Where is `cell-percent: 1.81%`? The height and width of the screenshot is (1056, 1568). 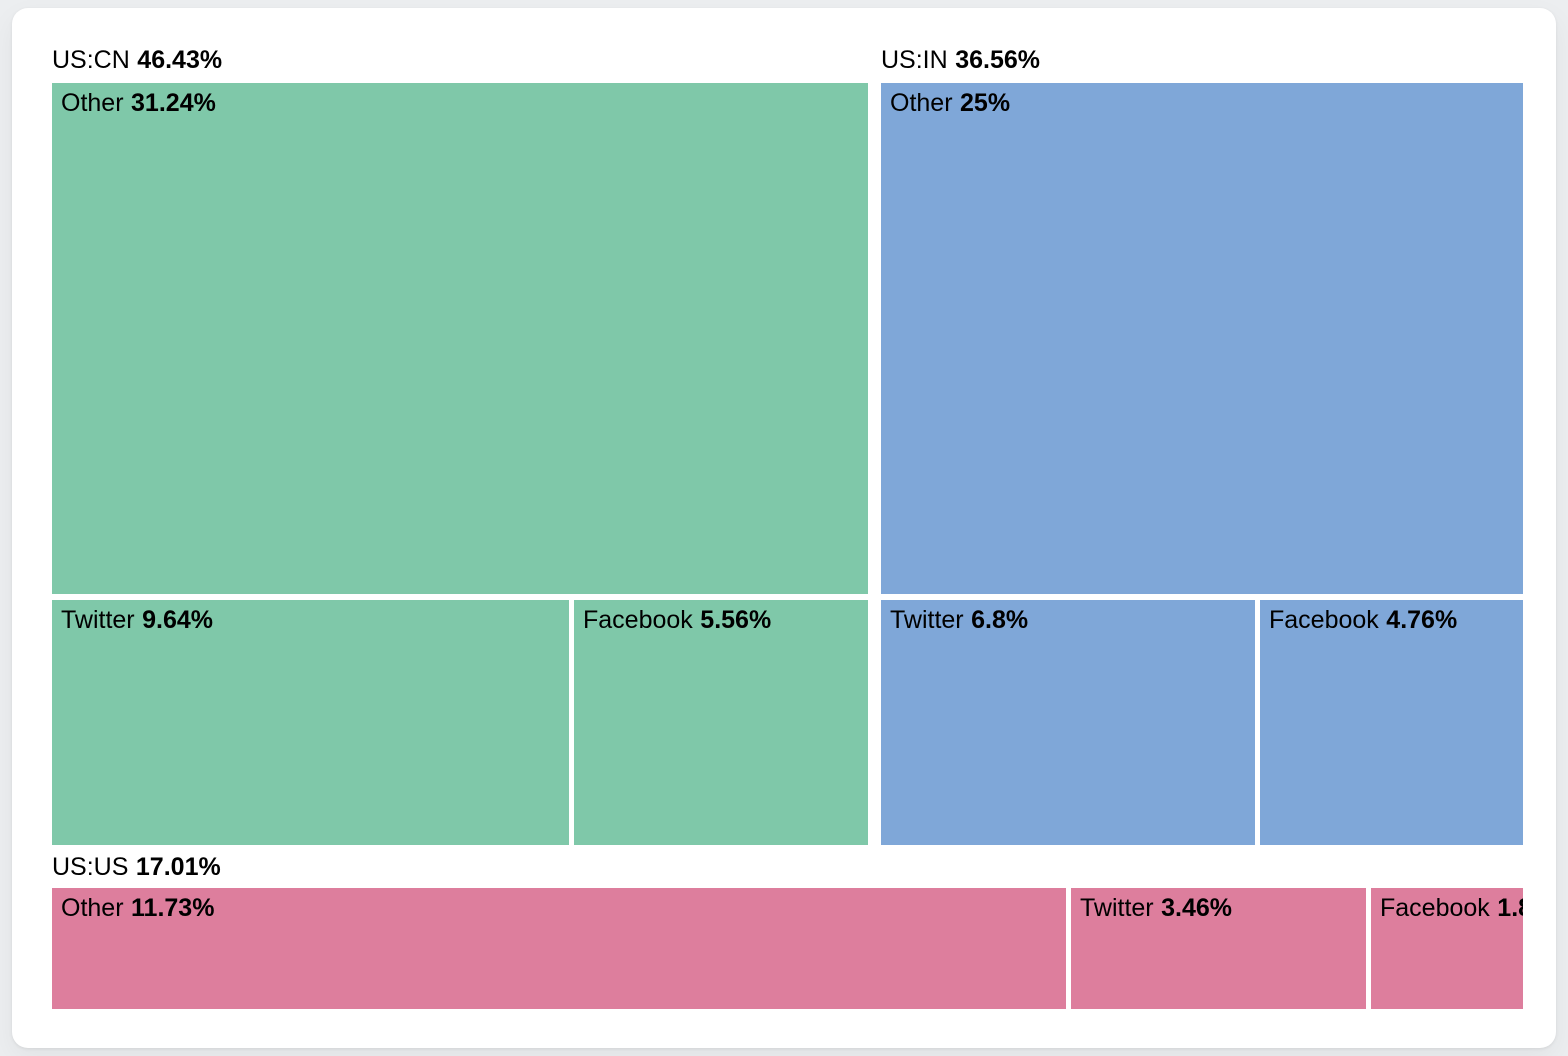 cell-percent: 1.81% is located at coordinates (1510, 908).